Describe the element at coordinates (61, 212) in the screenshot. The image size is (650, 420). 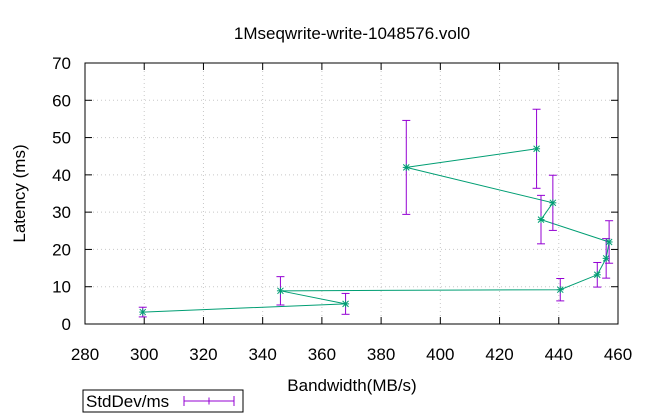
I see `y-tick-label: 30` at that location.